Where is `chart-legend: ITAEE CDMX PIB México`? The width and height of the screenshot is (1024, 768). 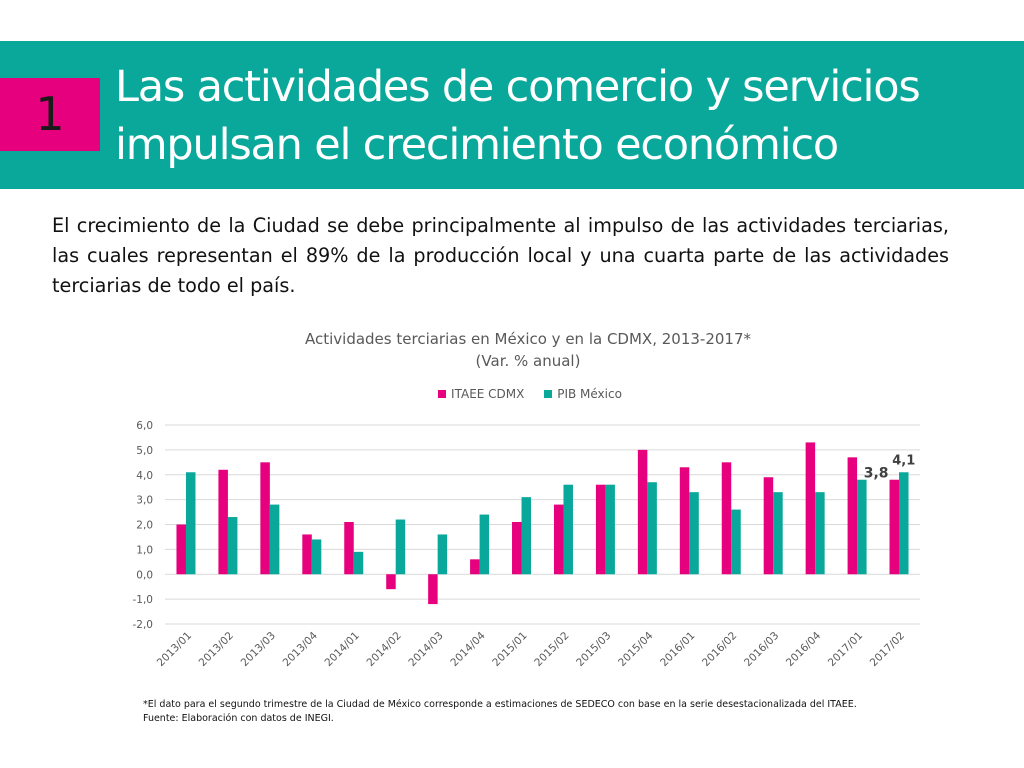 chart-legend: ITAEE CDMX PIB México is located at coordinates (512, 394).